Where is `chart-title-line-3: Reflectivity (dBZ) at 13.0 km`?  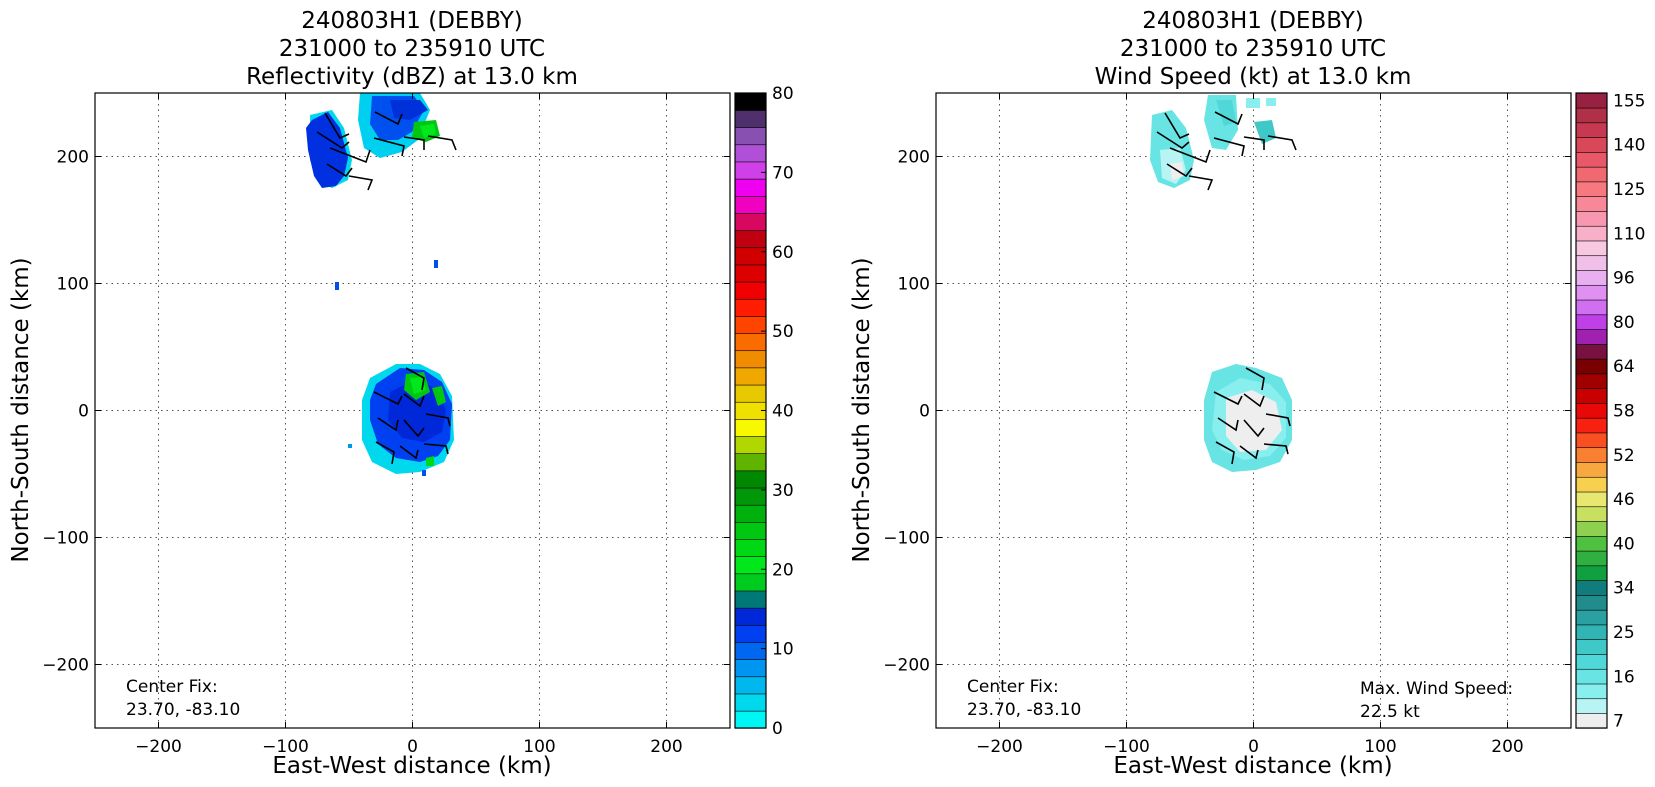
chart-title-line-3: Reflectivity (dBZ) at 13.0 km is located at coordinates (412, 77).